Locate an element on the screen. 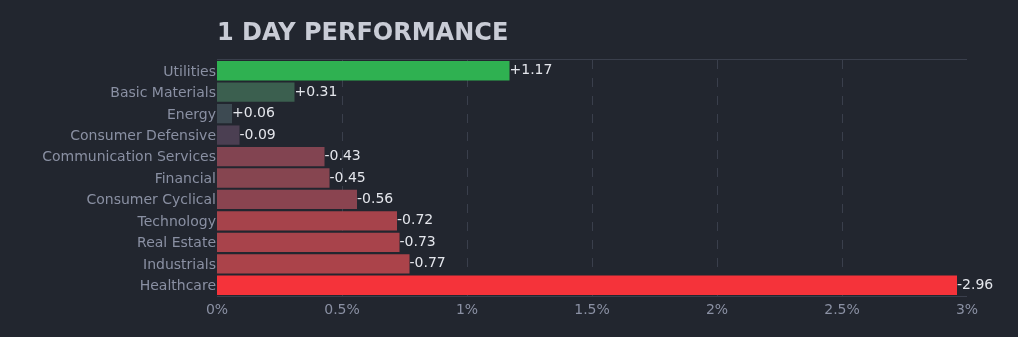 The image size is (1018, 337). data-label: -0.45 is located at coordinates (347, 176).